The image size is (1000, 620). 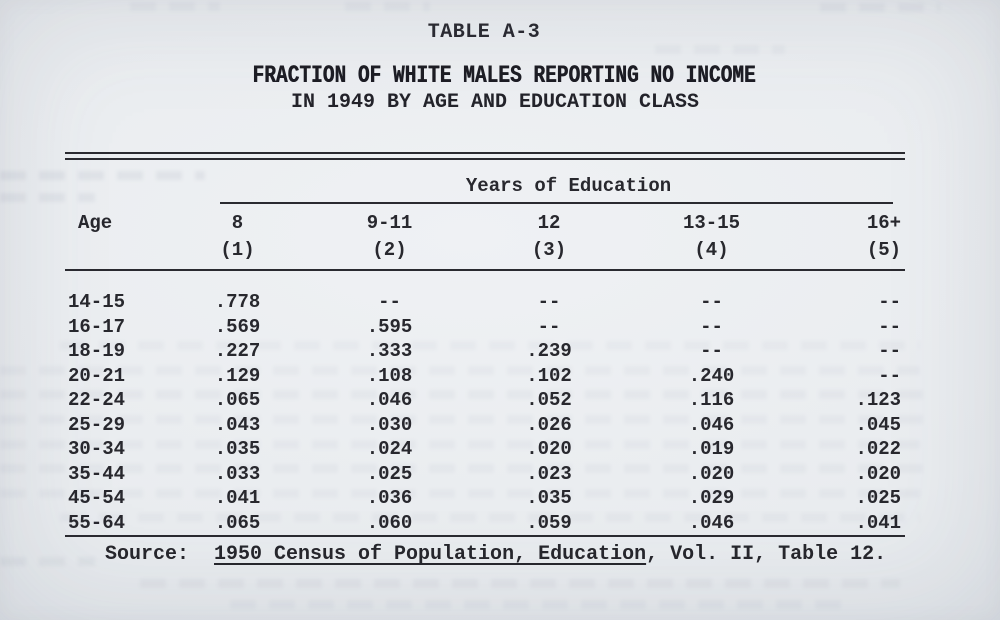 I want to click on column-header-years: 12, so click(x=549, y=223).